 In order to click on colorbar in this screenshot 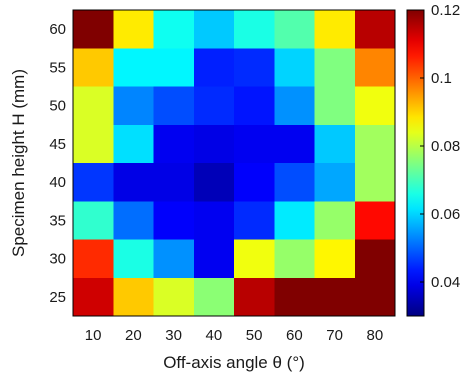, I will do `click(415, 163)`.